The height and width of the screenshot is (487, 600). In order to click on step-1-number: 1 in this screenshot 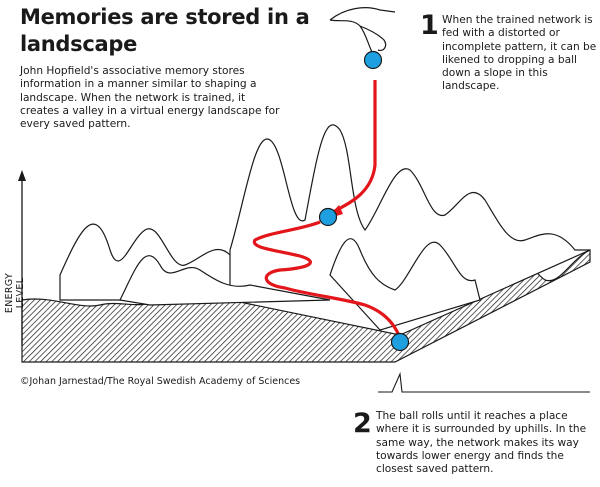, I will do `click(429, 25)`.